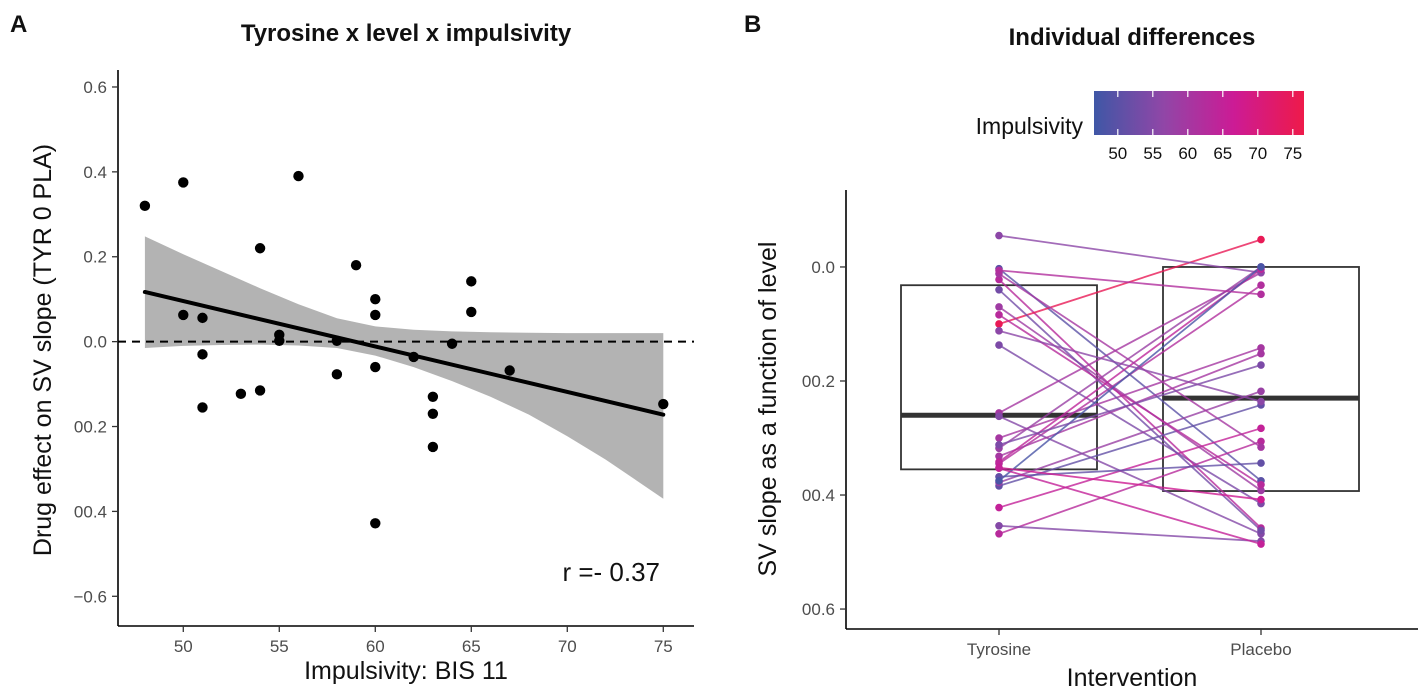 This screenshot has height=690, width=1425. Describe the element at coordinates (1187, 153) in the screenshot. I see `legend-tick-label: 60` at that location.